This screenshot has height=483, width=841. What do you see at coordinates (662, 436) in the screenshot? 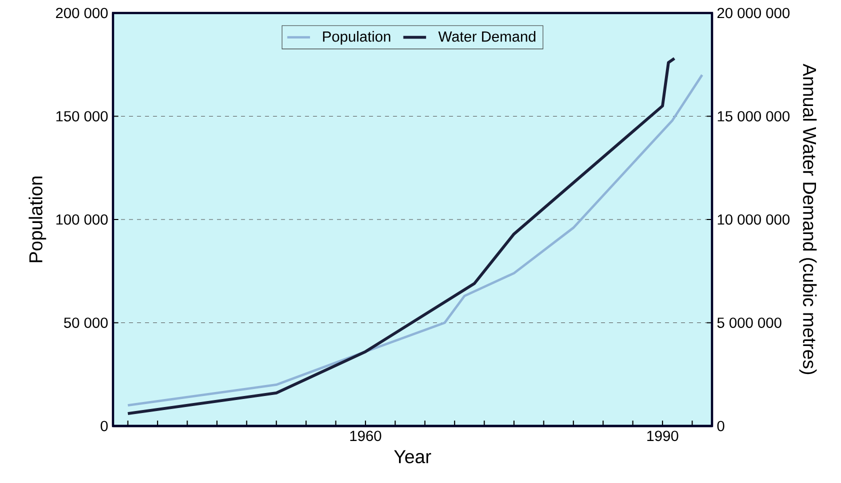
I see `x-tick-label: 1990` at bounding box center [662, 436].